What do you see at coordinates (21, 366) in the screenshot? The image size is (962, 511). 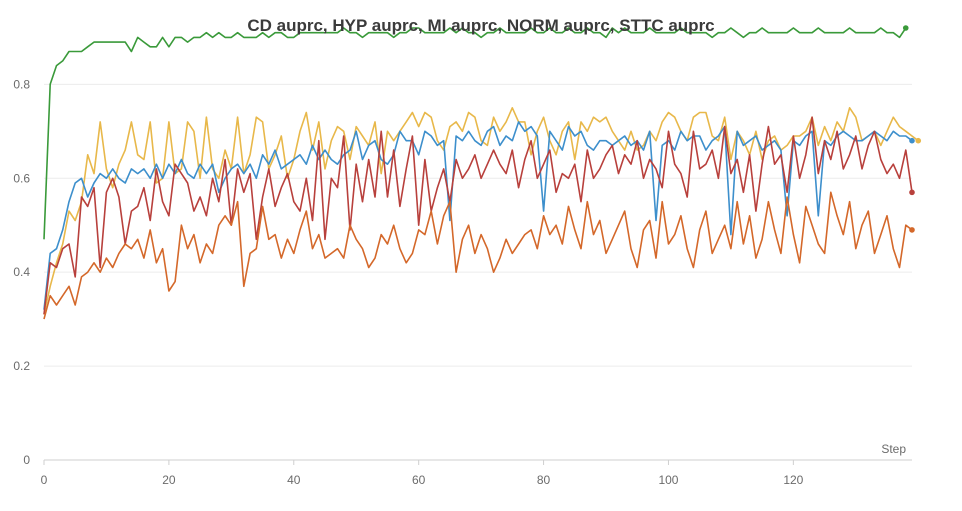 I see `y-tick-label: 0.2` at bounding box center [21, 366].